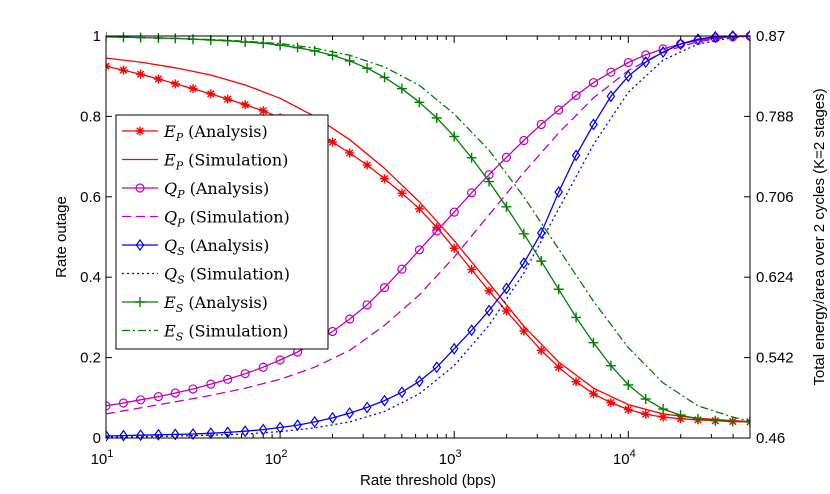  I want to click on y2-tick-label: 0.46, so click(770, 438).